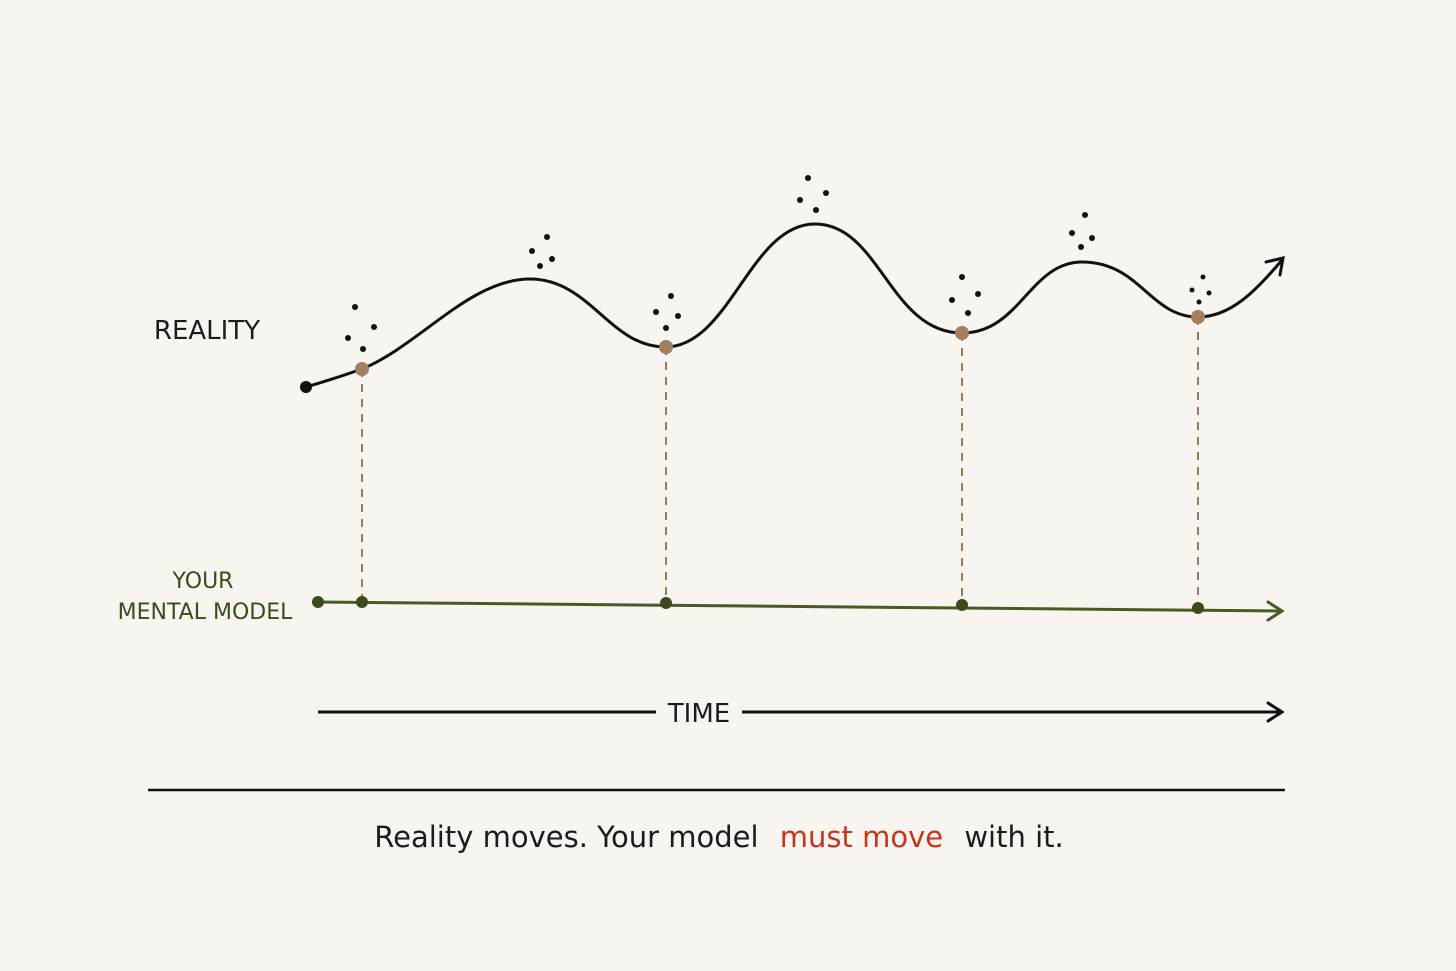 The width and height of the screenshot is (1456, 971). I want to click on model-label: MENTAL MODEL, so click(206, 612).